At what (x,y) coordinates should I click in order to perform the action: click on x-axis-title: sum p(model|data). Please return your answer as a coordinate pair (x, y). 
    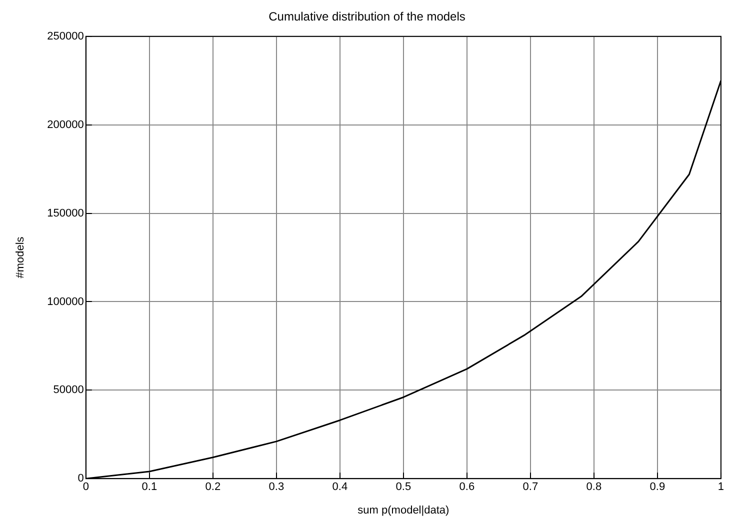
    Looking at the image, I should click on (404, 510).